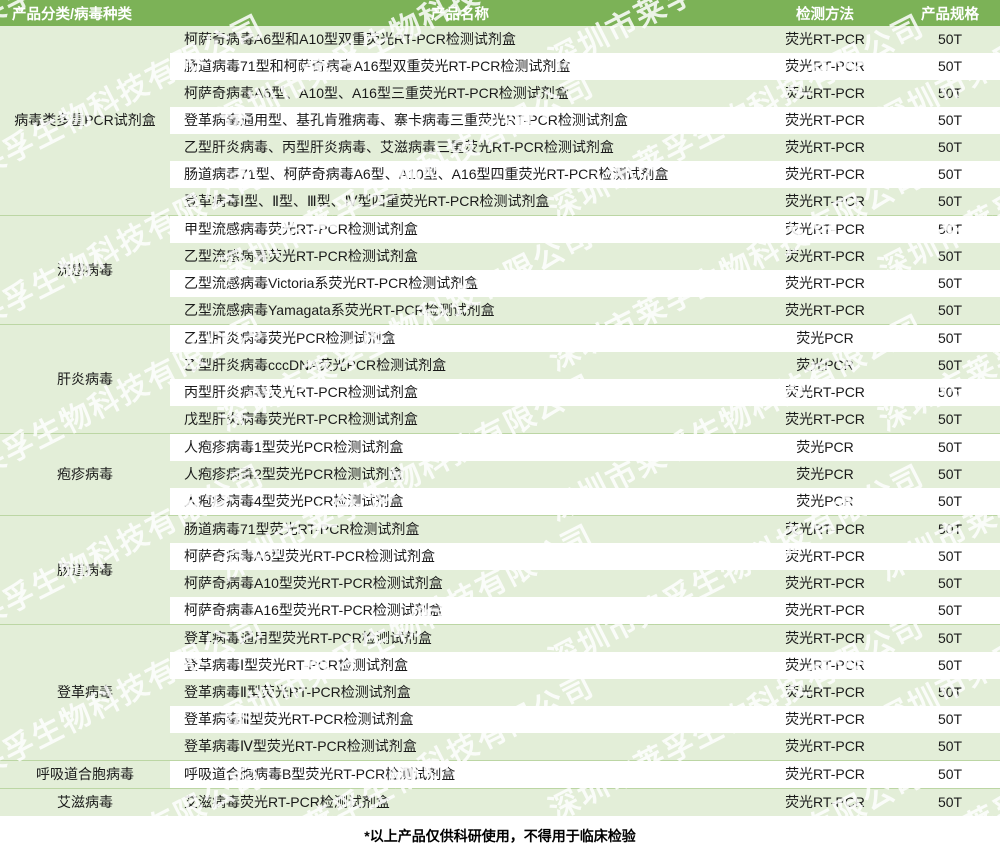 This screenshot has width=1000, height=857. I want to click on category-cell: 疱疹病毒, so click(85, 474).